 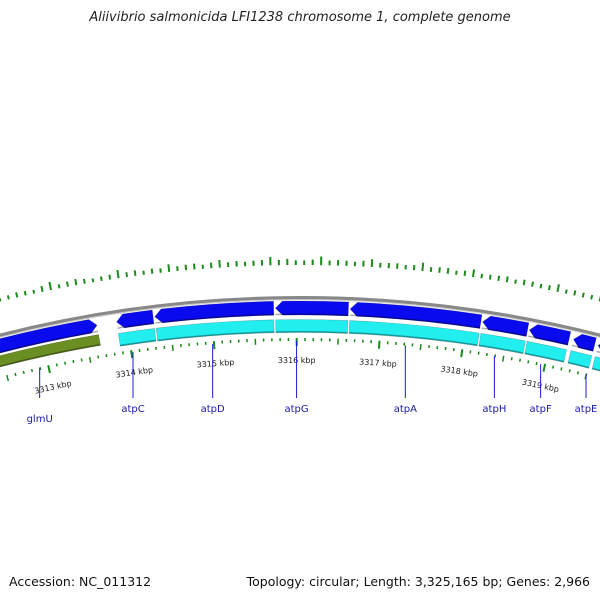 I want to click on feature-glmU-fwd, so click(x=49, y=337).